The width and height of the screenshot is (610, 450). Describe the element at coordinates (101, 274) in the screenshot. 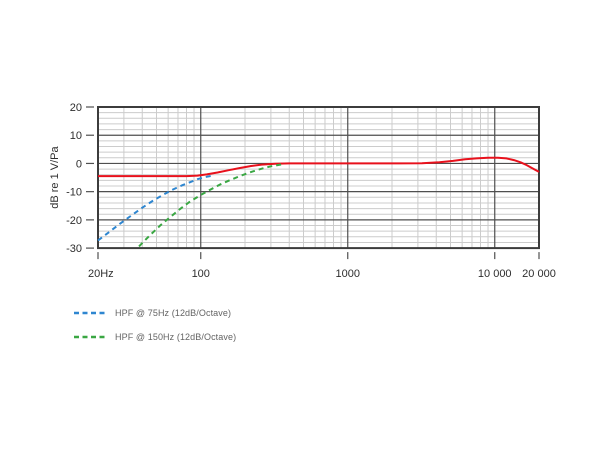

I see `svg-text: 20Hz` at that location.